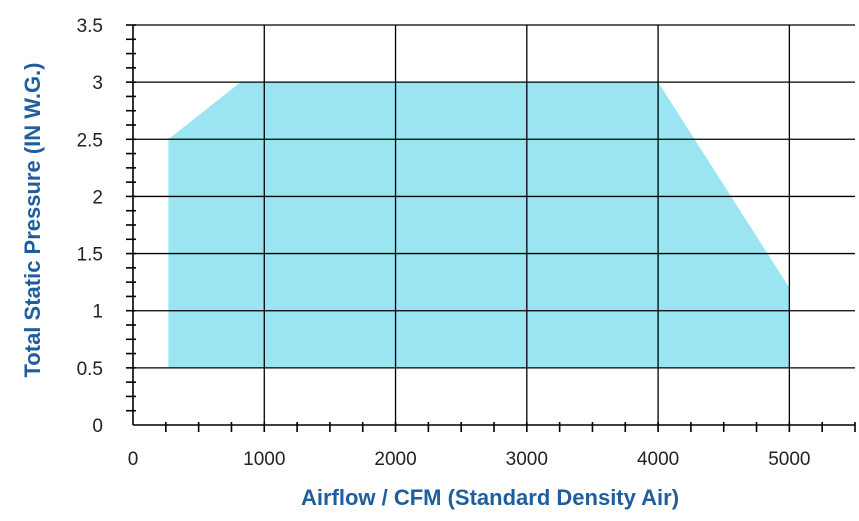  I want to click on x-tick-label: 3000, so click(527, 459).